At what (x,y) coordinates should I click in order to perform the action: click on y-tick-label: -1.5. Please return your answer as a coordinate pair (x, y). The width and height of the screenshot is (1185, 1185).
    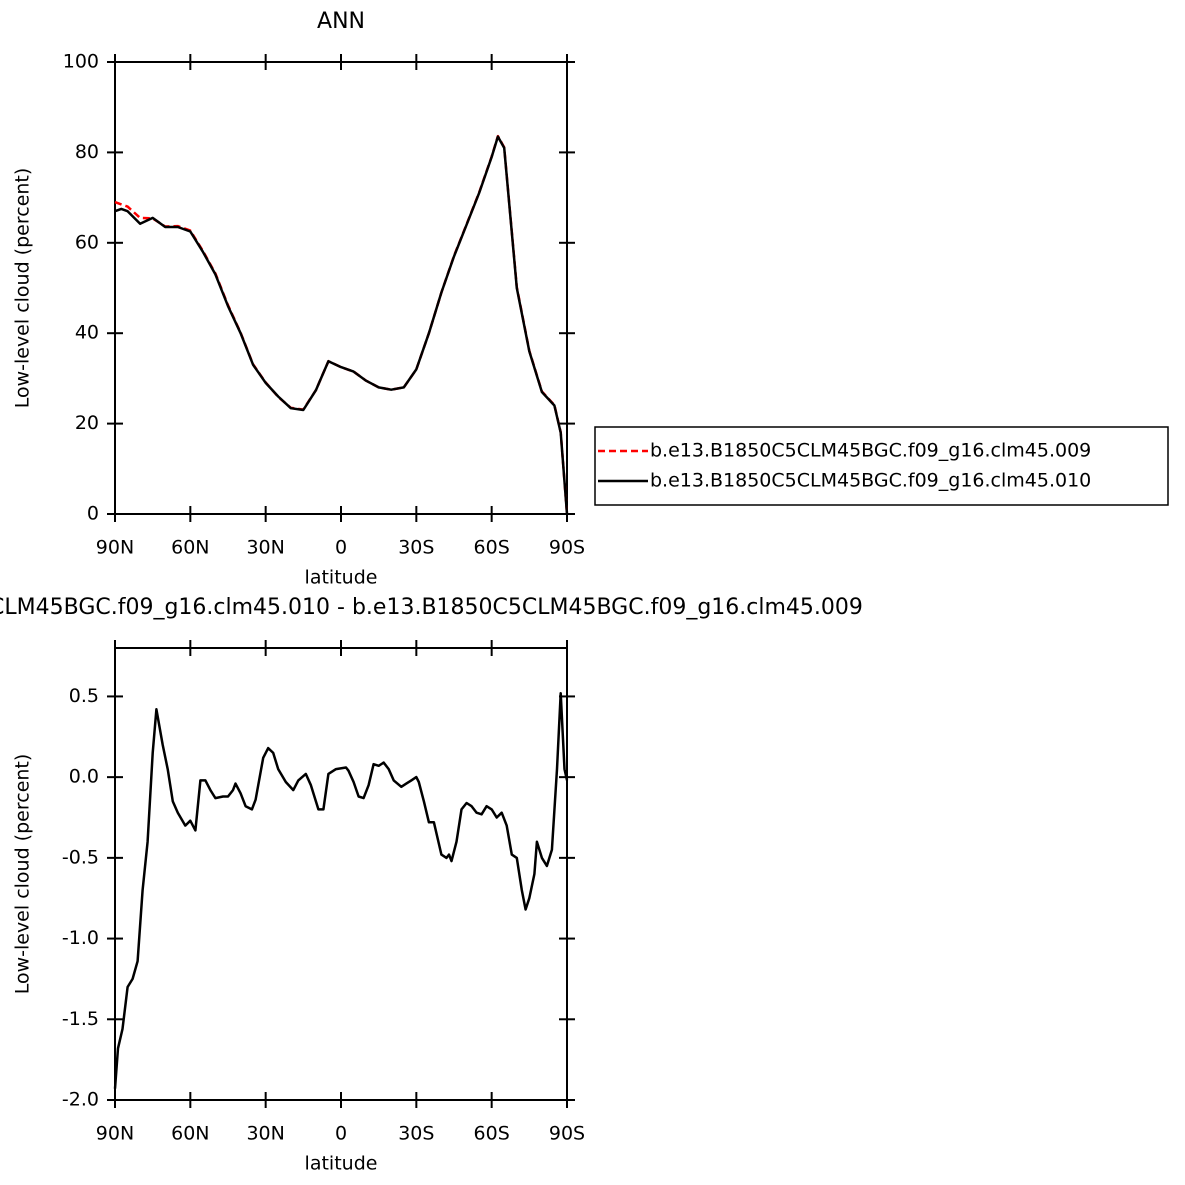
    Looking at the image, I should click on (80, 1019).